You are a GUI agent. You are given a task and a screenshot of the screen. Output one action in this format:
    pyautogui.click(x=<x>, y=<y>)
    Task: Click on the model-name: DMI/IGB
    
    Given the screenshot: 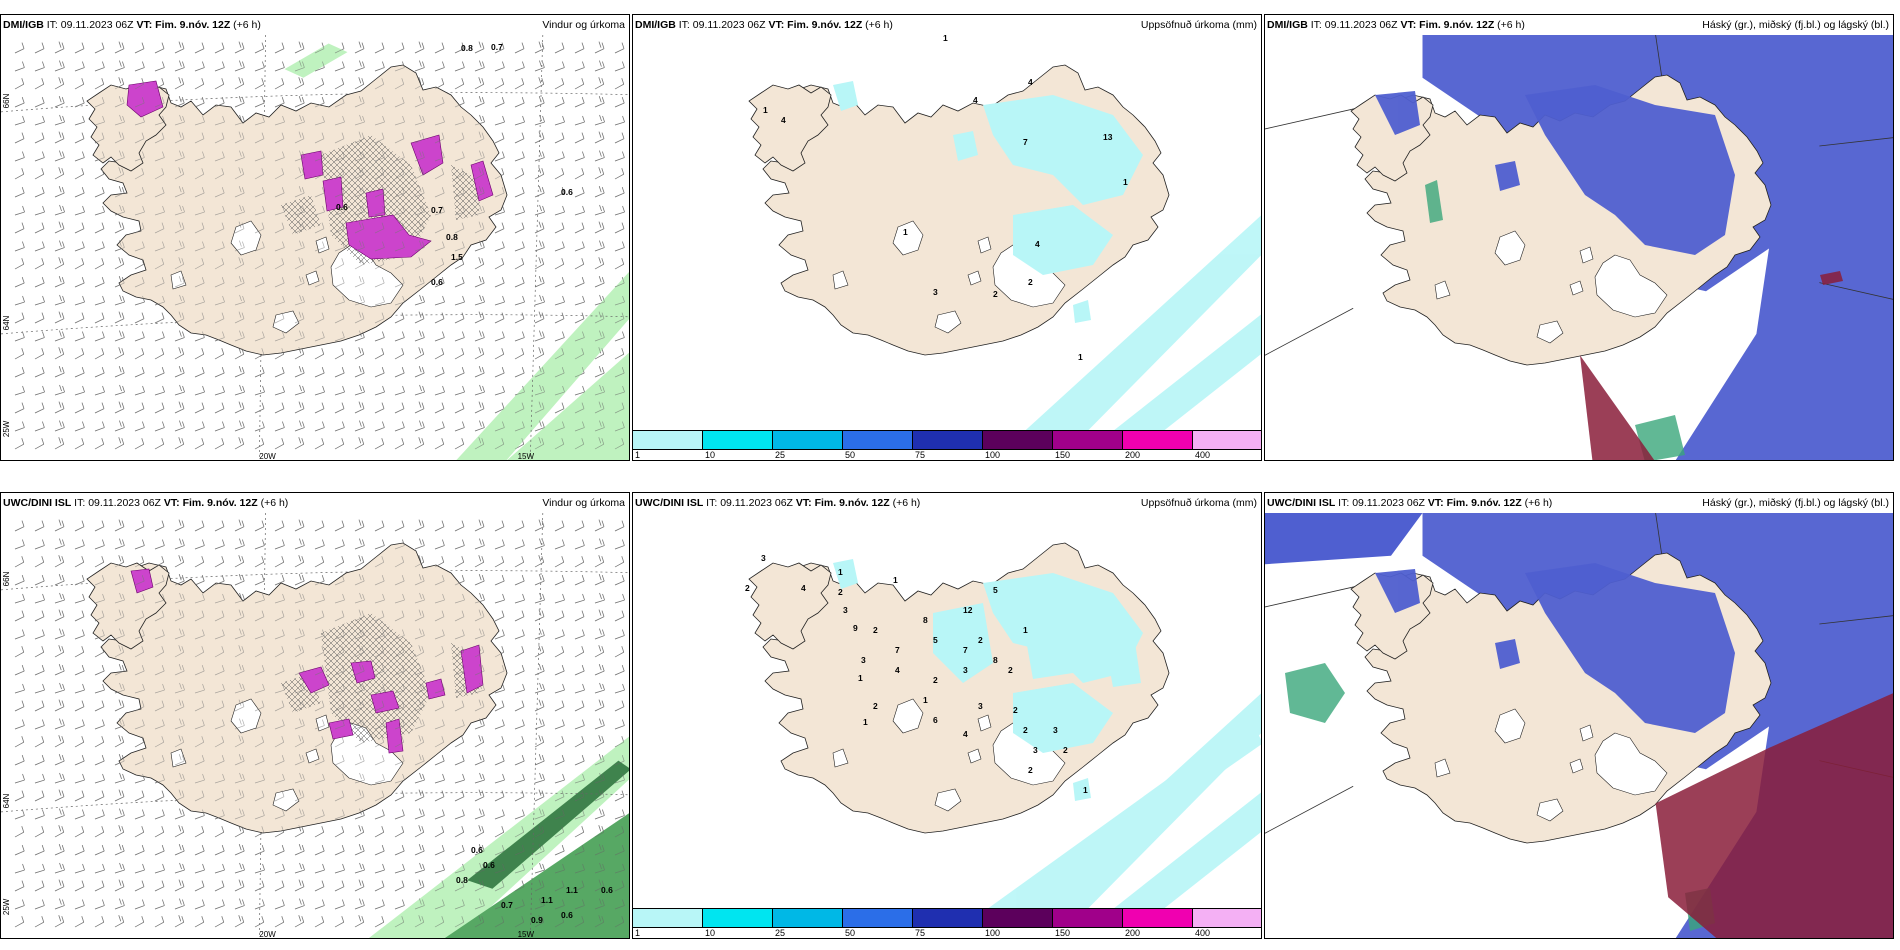 What is the action you would take?
    pyautogui.click(x=655, y=25)
    